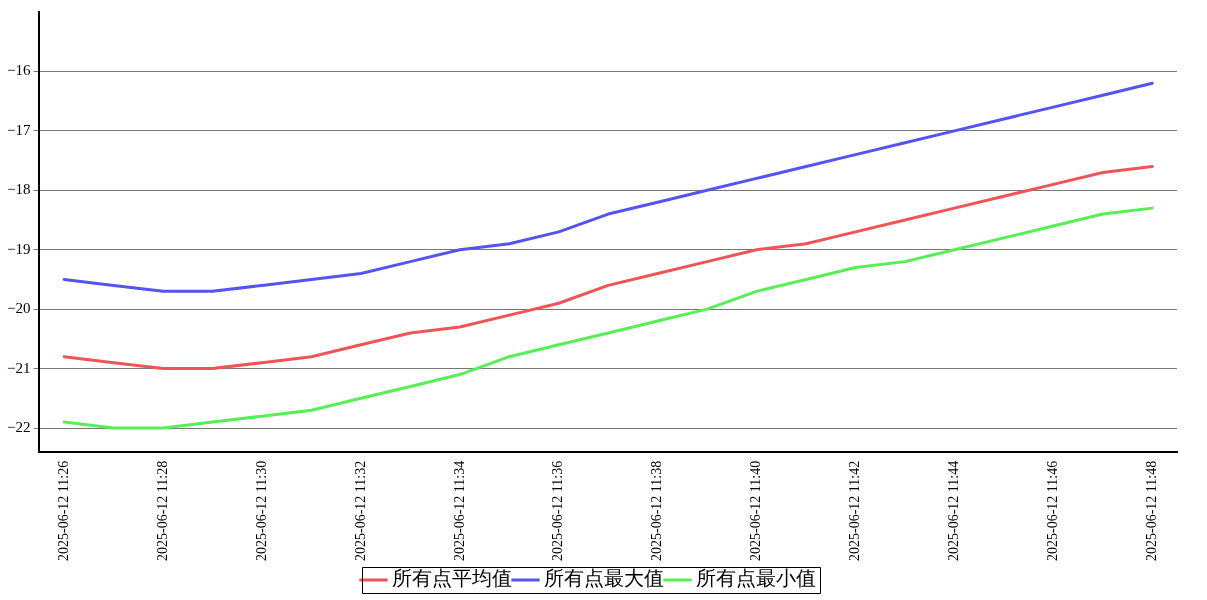 This screenshot has width=1207, height=600. Describe the element at coordinates (1053, 511) in the screenshot. I see `x-tick-label: 2025-06-12 11:46` at that location.